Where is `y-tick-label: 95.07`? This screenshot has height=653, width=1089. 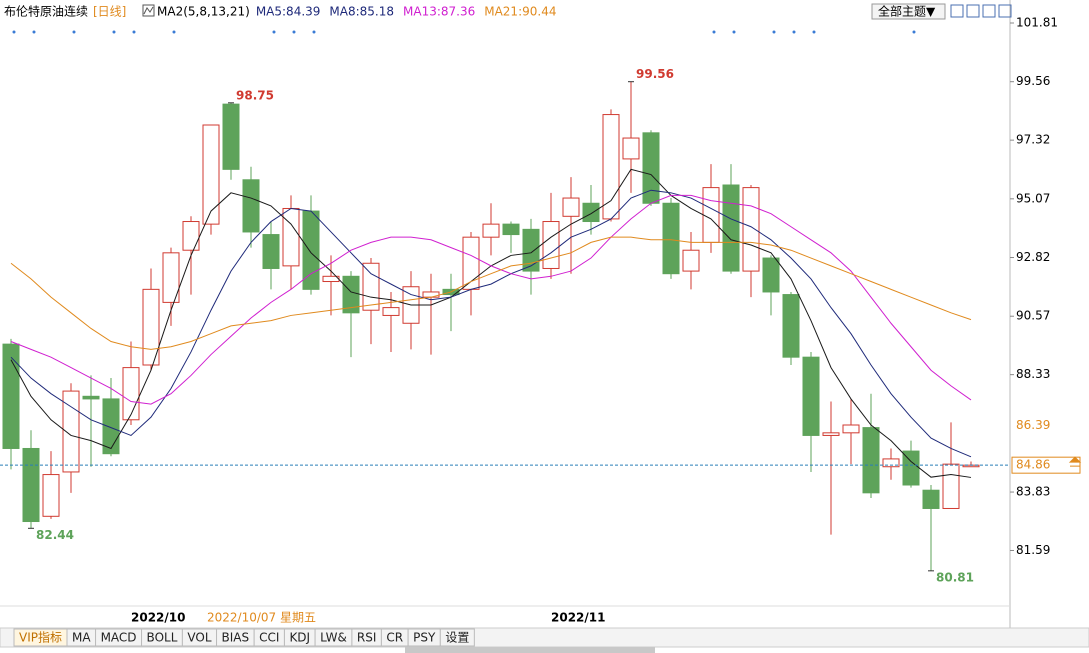
y-tick-label: 95.07 is located at coordinates (1033, 198).